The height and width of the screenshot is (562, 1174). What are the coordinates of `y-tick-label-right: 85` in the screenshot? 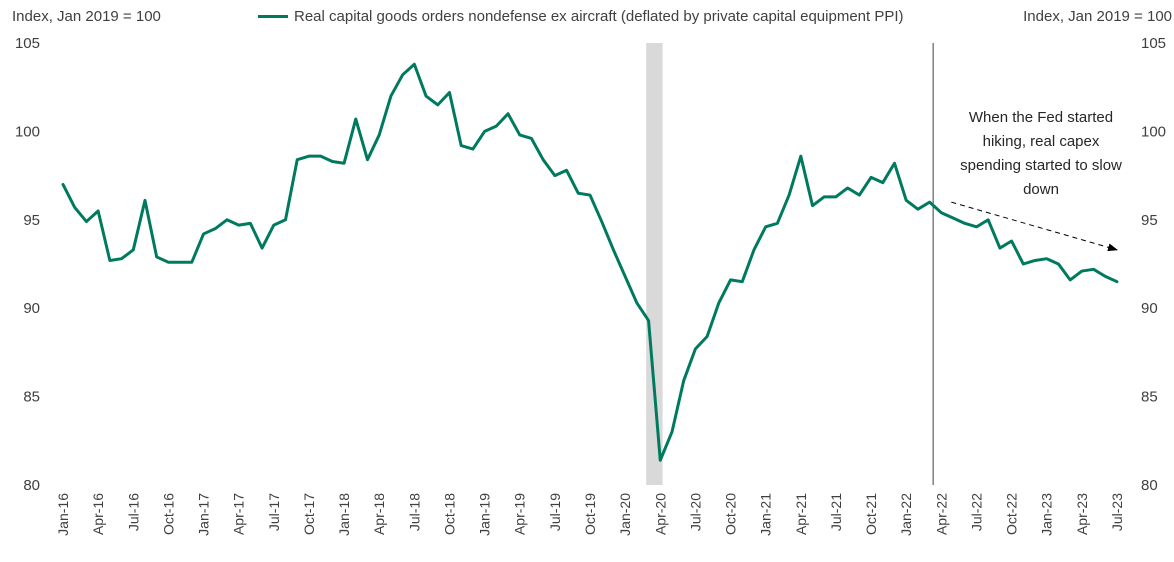 It's located at (1149, 397).